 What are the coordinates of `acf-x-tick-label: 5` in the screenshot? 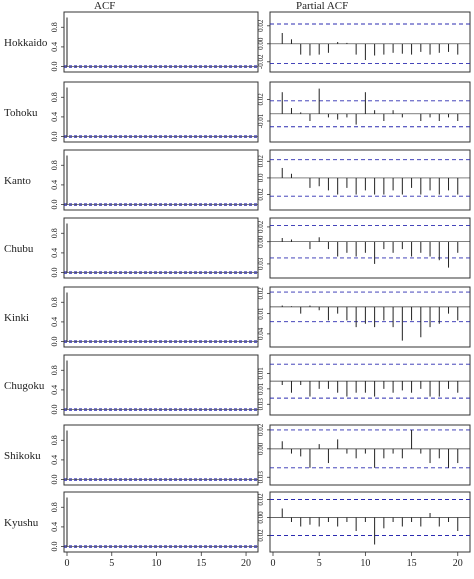 It's located at (111, 563).